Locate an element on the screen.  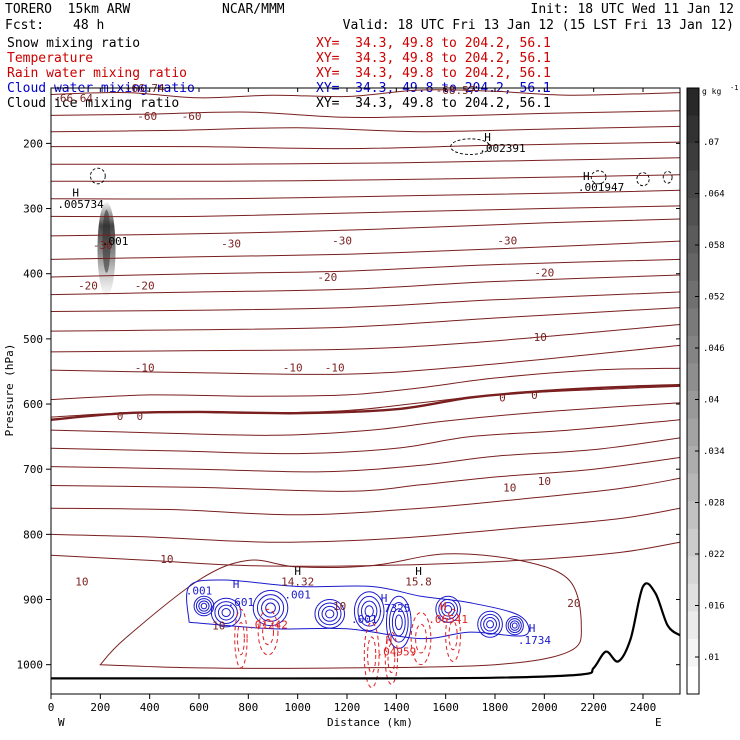
y-tick-label-2: 400 is located at coordinates (33, 274).